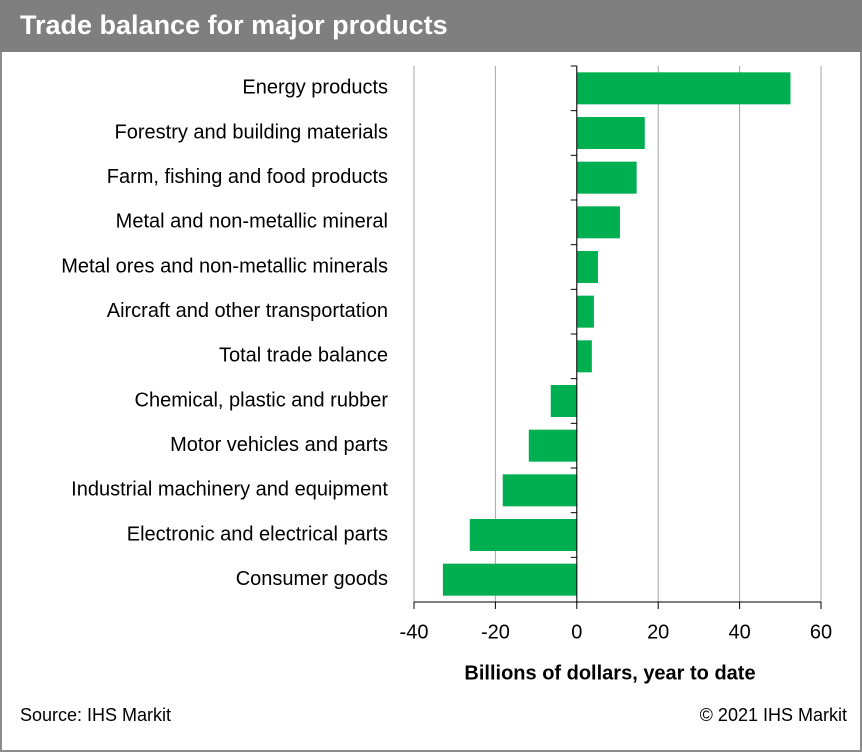 This screenshot has width=862, height=752. What do you see at coordinates (576, 632) in the screenshot?
I see `x-tick-label: 0` at bounding box center [576, 632].